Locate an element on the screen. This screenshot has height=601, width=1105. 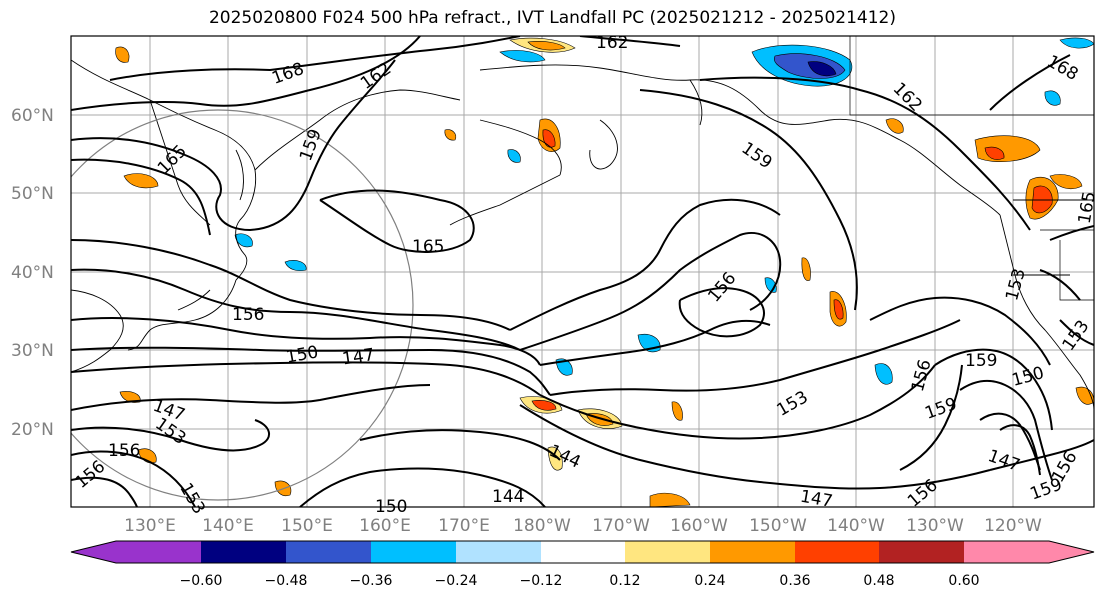
lat-tick-label: 60°N is located at coordinates (32, 116).